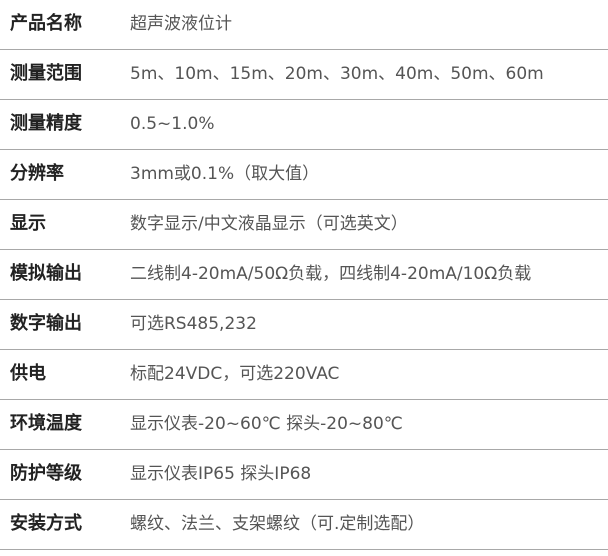 The width and height of the screenshot is (608, 556). I want to click on spec-row: 显示 数字显示/中文液晶显示（可选英文）, so click(304, 225).